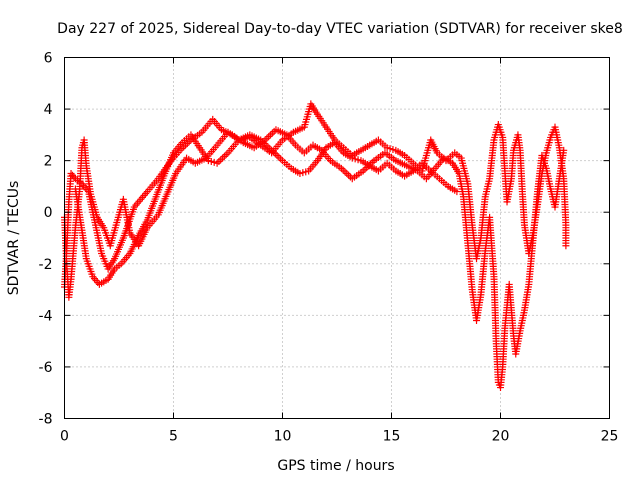 The height and width of the screenshot is (480, 640). I want to click on x-tick-label: 25, so click(610, 437).